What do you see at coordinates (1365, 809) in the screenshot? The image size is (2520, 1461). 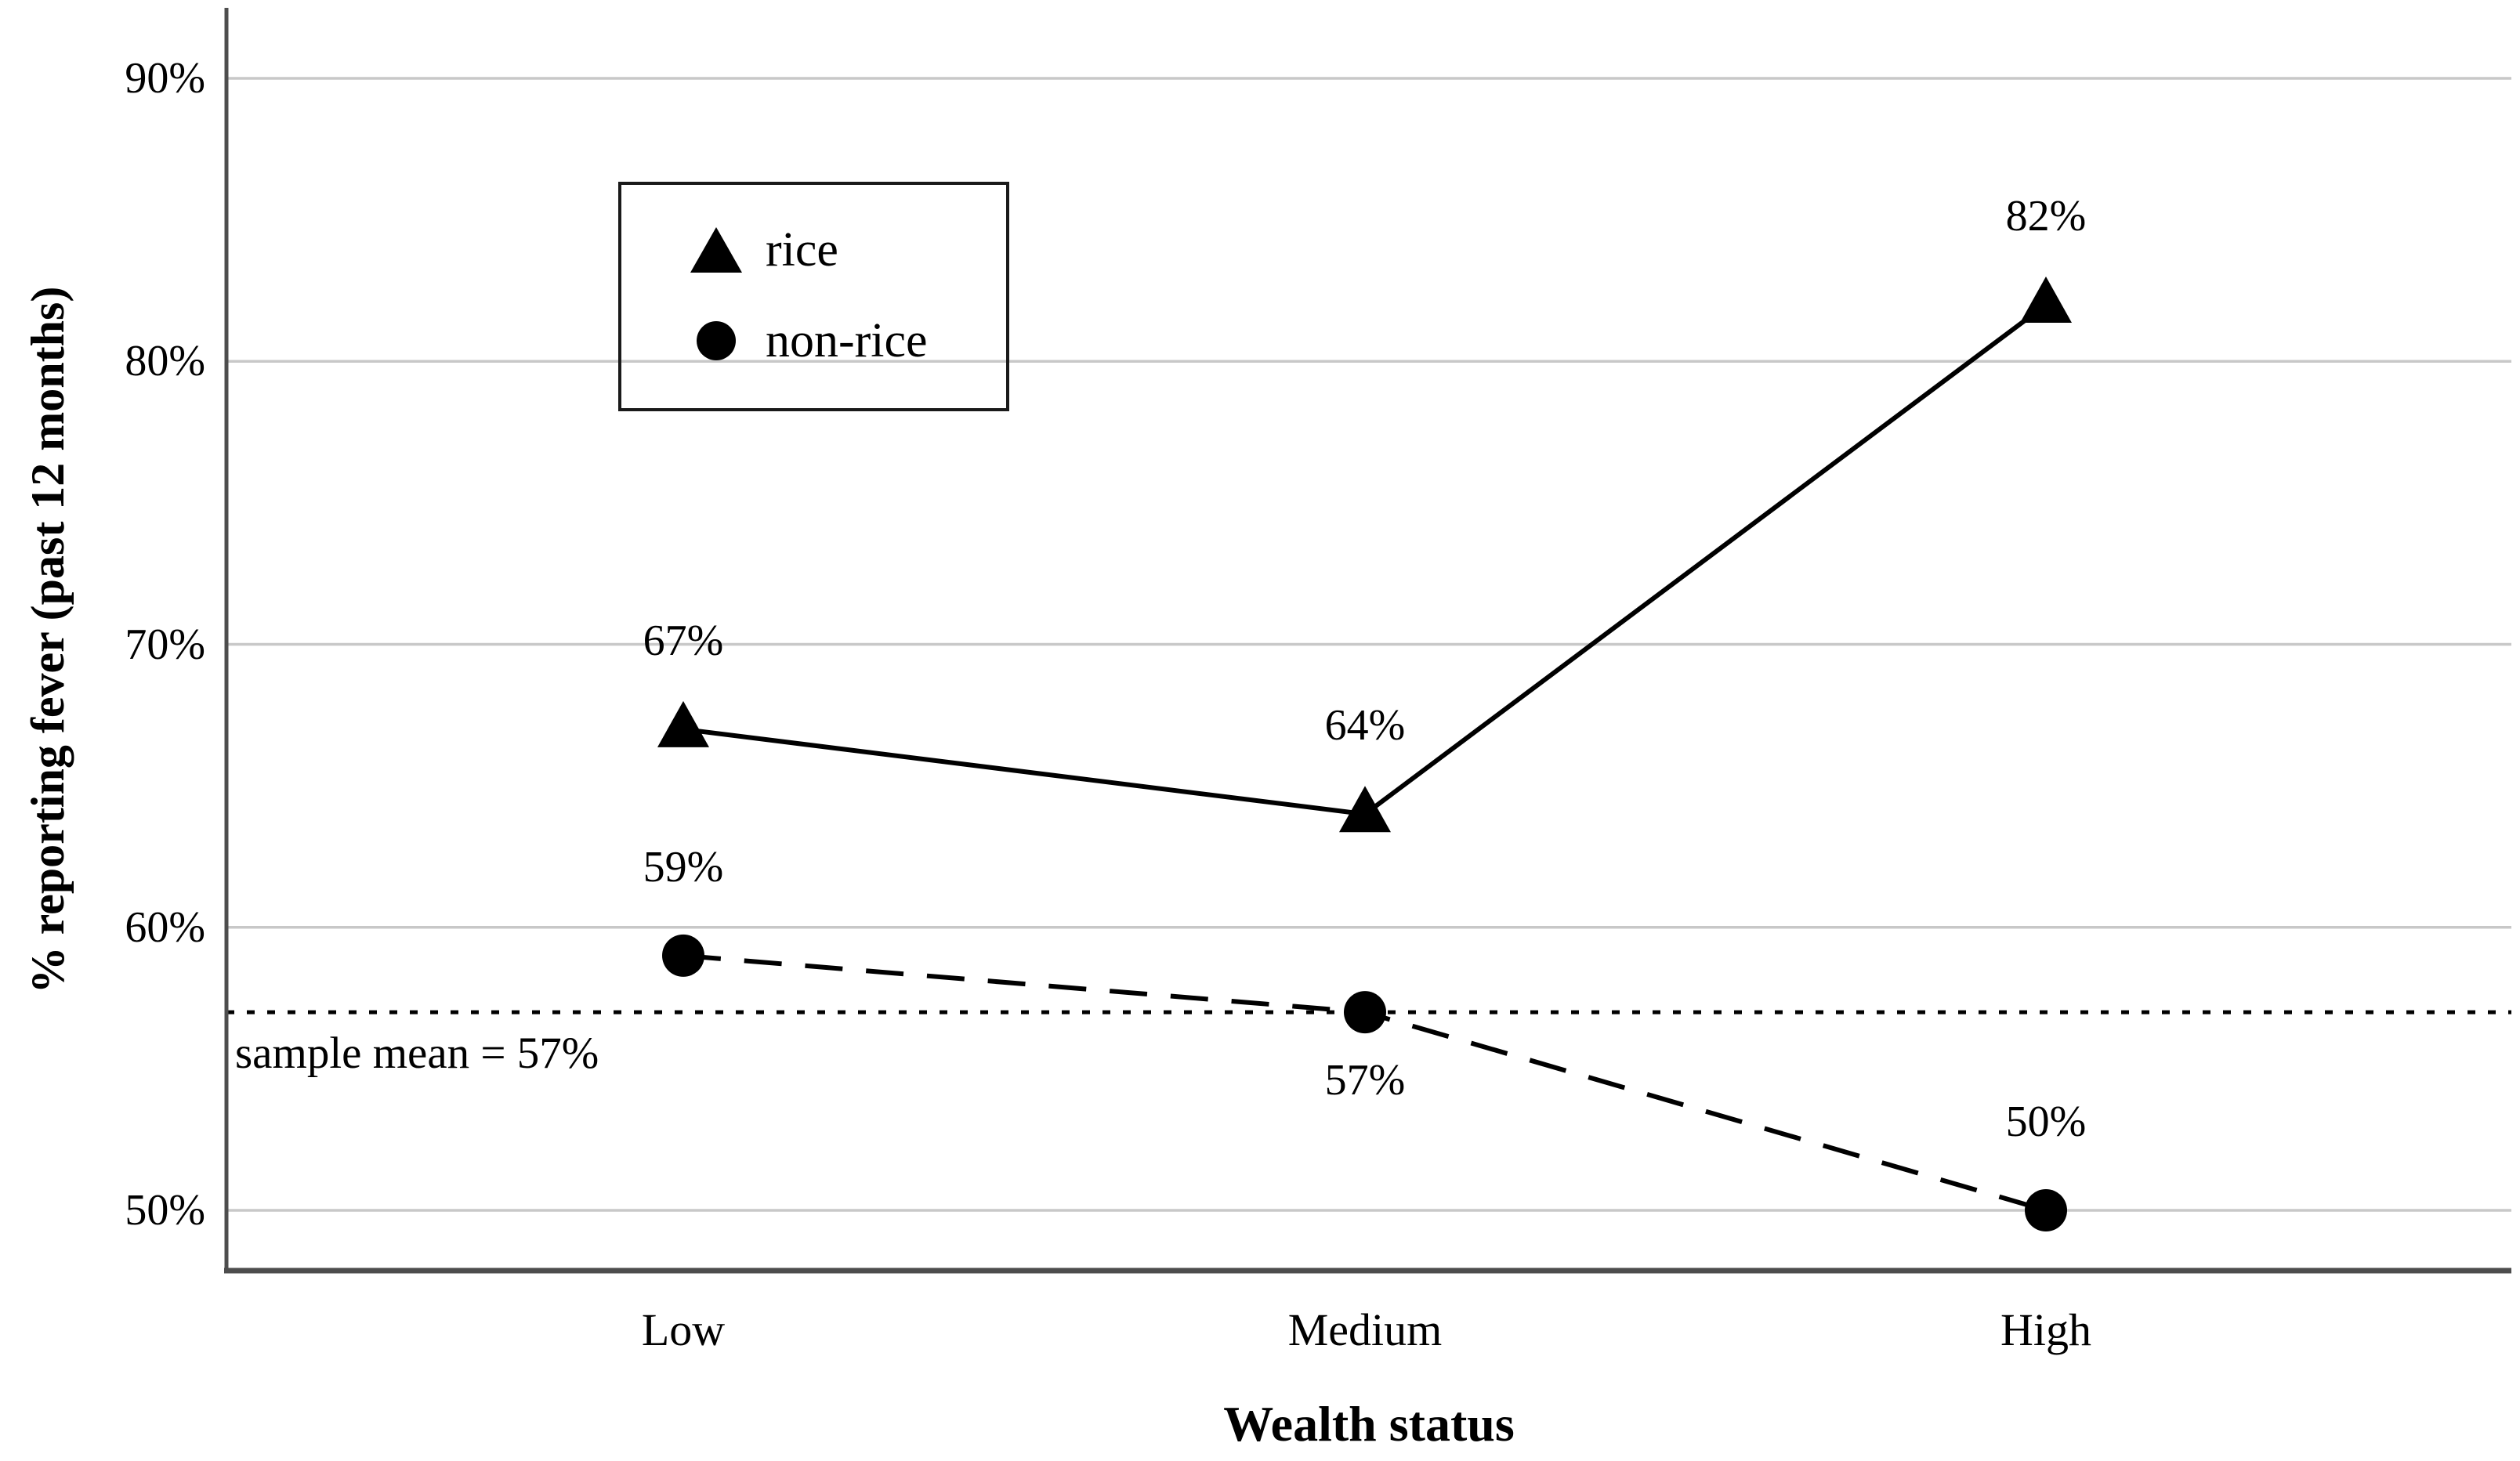 I see `rice-marker-medium` at bounding box center [1365, 809].